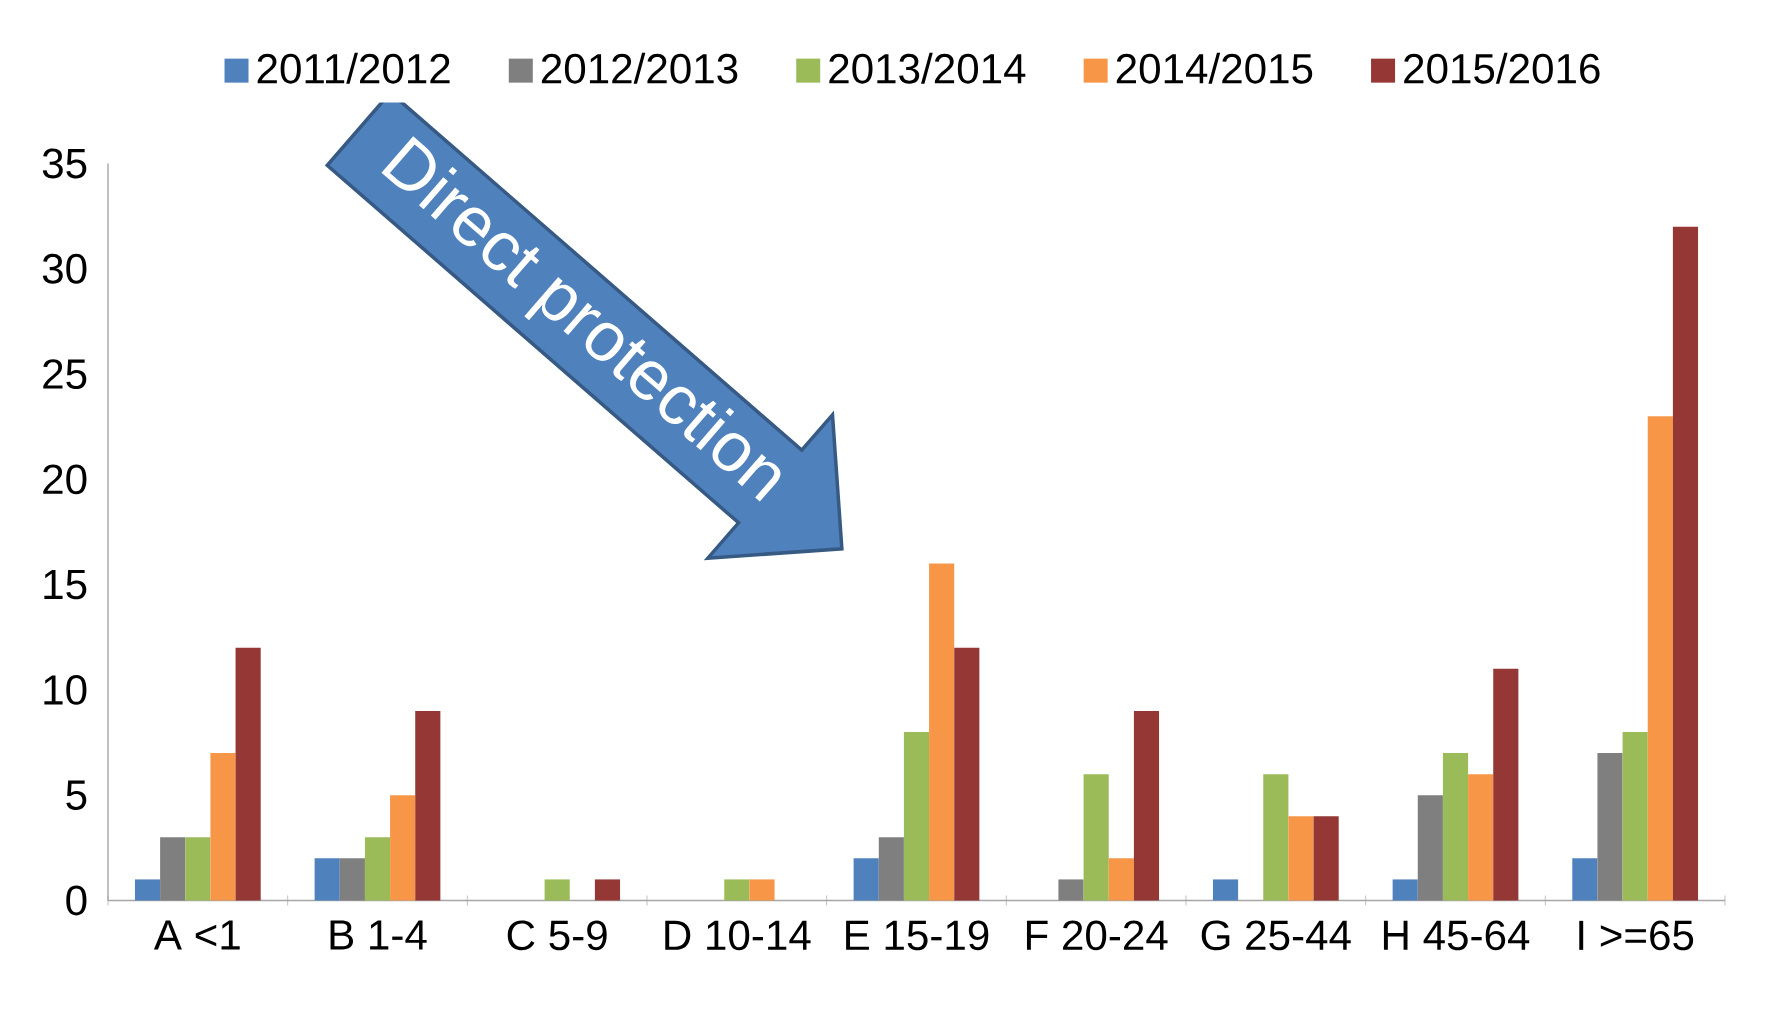  I want to click on legend-label: 2015/2016, so click(1502, 68).